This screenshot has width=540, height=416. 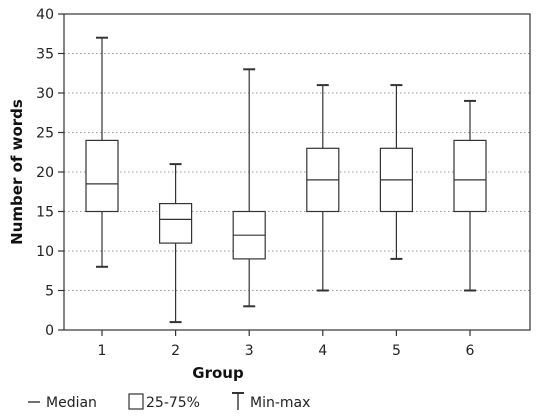 What do you see at coordinates (173, 403) in the screenshot?
I see `legend-box-label: 25-75%` at bounding box center [173, 403].